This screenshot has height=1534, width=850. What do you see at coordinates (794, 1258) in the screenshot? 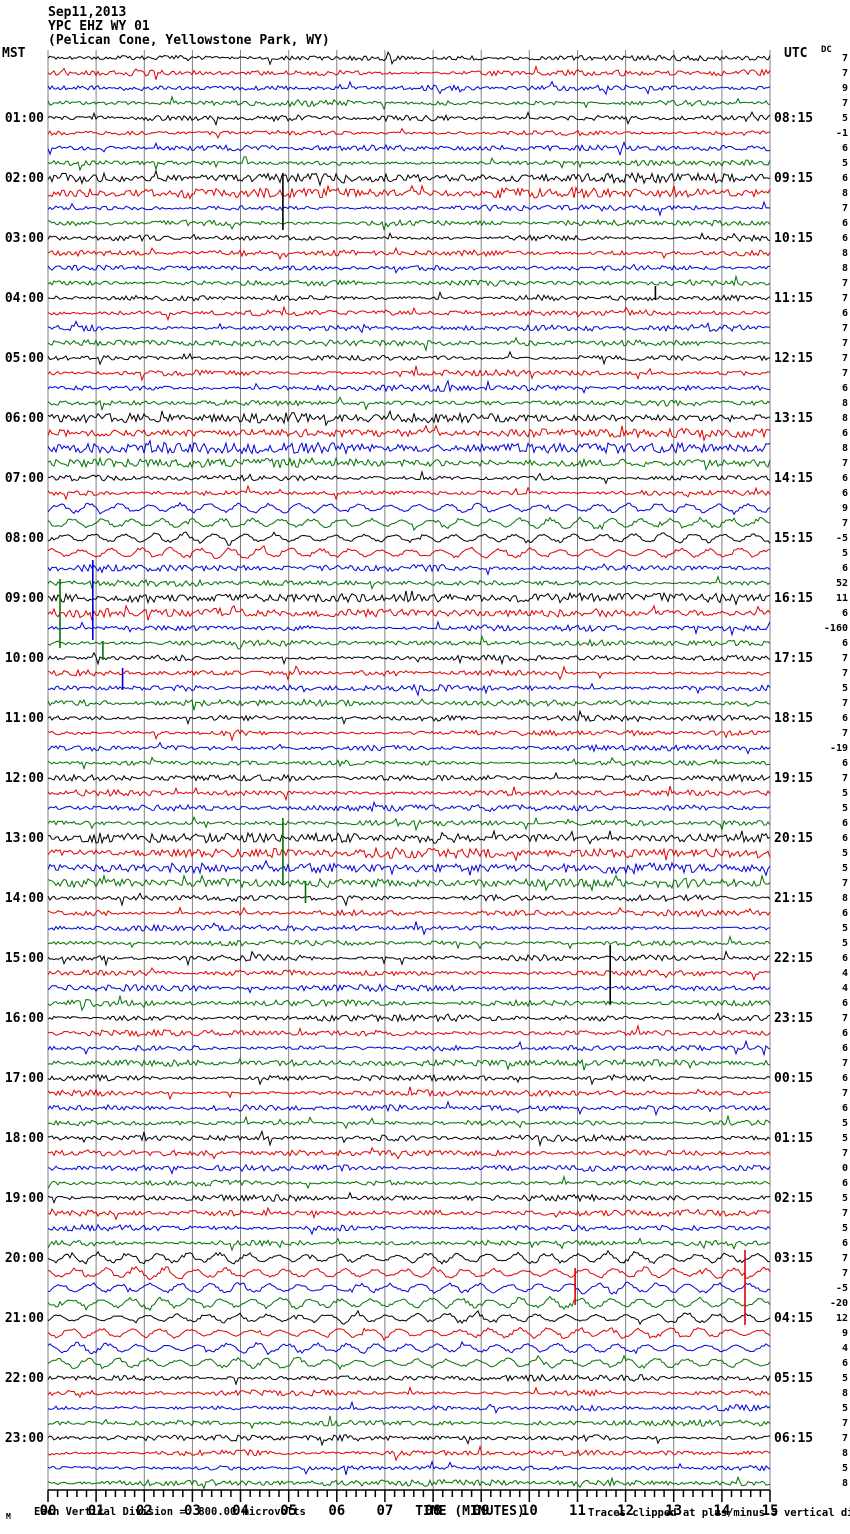
I see `utc-time-label: 03:15` at bounding box center [794, 1258].